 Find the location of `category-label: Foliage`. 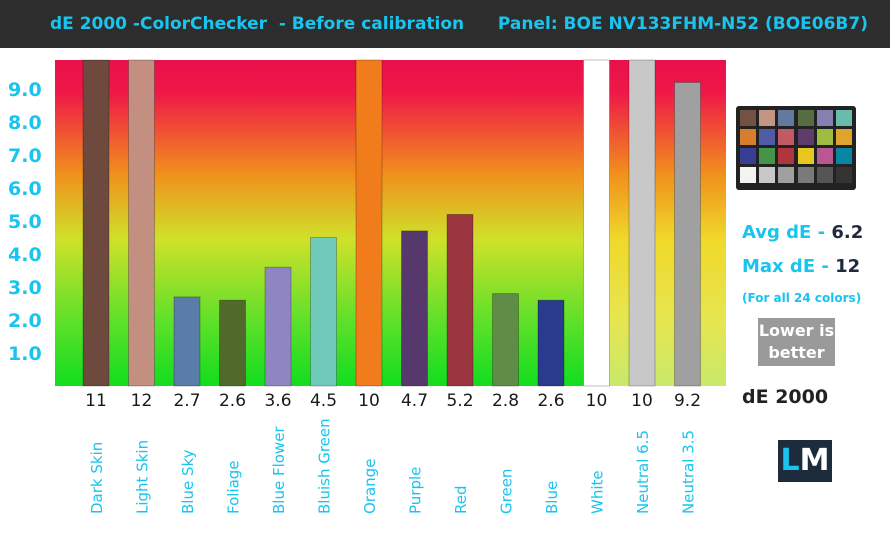

category-label: Foliage is located at coordinates (234, 487).